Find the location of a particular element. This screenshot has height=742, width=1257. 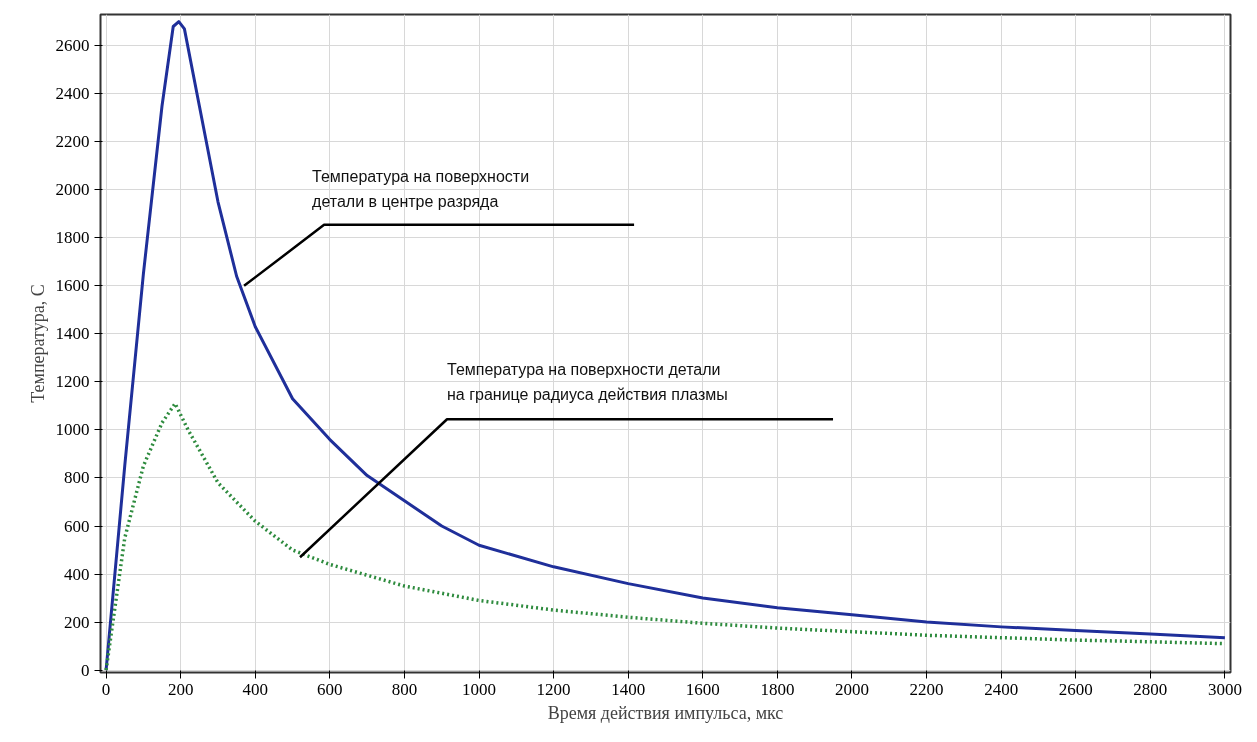

x-tick-label: 2400 is located at coordinates (1001, 689).